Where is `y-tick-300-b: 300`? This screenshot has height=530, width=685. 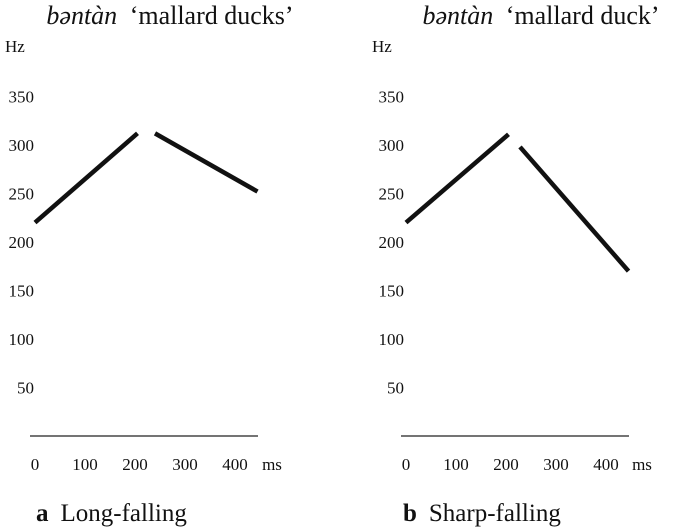
y-tick-300-b: 300 is located at coordinates (392, 145).